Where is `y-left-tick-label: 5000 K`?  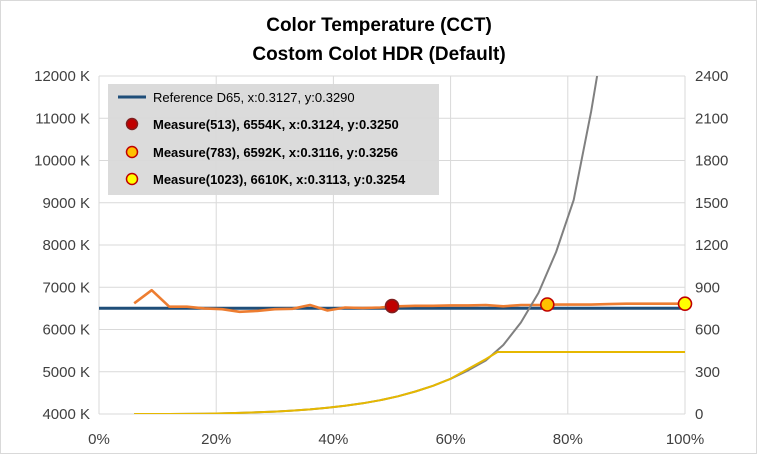
y-left-tick-label: 5000 K is located at coordinates (66, 372).